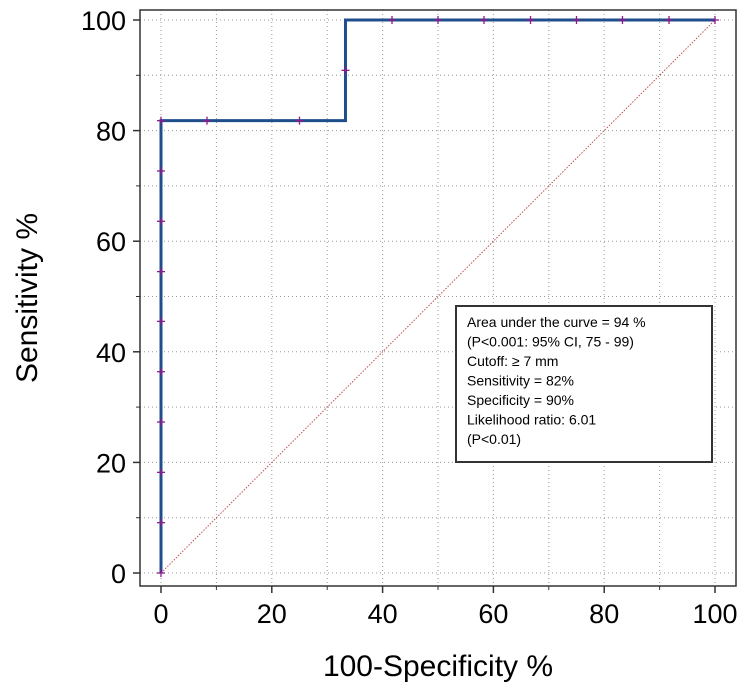 This screenshot has width=744, height=692. What do you see at coordinates (714, 614) in the screenshot?
I see `x-tick-label: 100` at bounding box center [714, 614].